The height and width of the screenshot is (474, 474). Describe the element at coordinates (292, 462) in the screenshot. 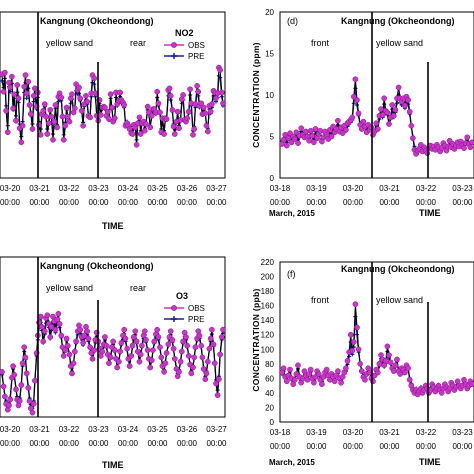

I see `date-note-br: March, 2015` at that location.